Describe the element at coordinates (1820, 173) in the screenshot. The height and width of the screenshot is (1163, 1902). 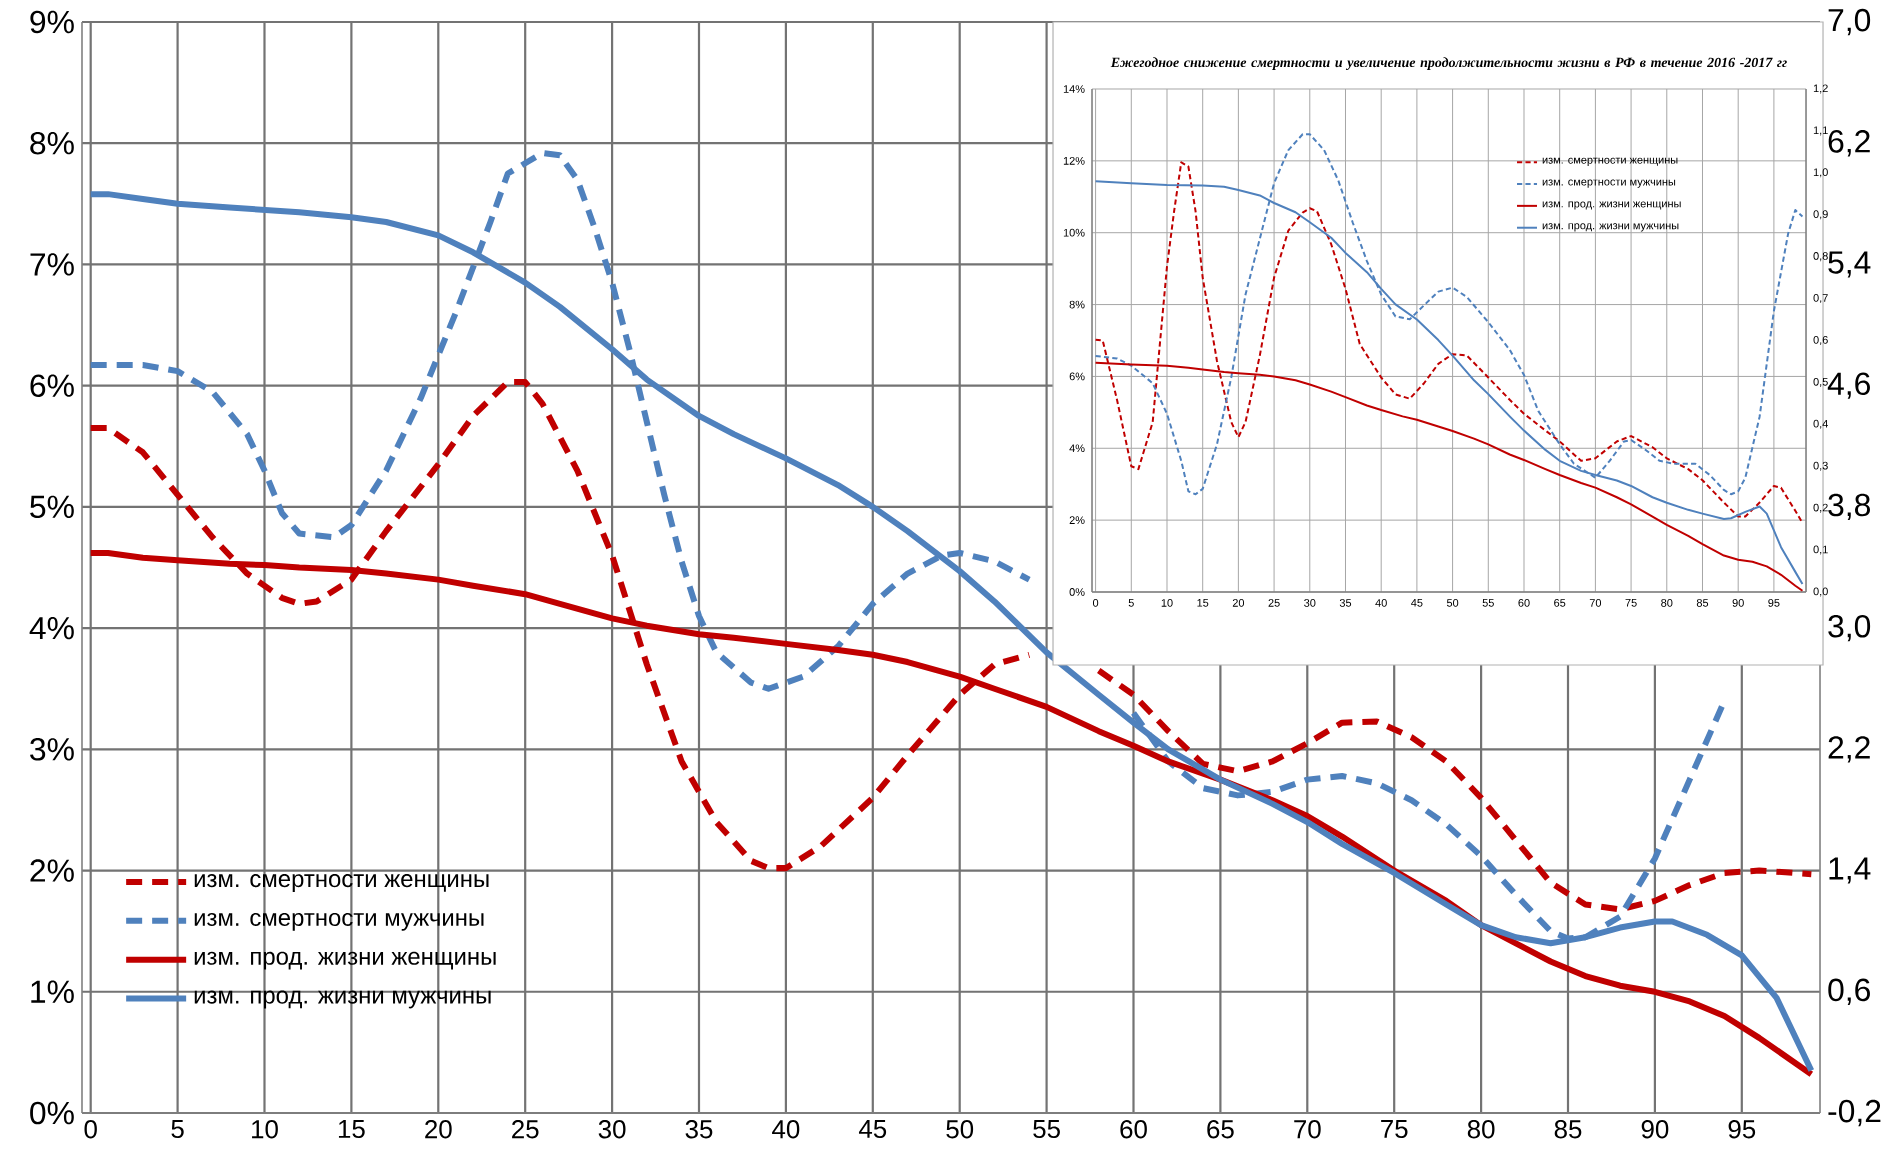
I see `y2-tick-label: 1,0` at that location.